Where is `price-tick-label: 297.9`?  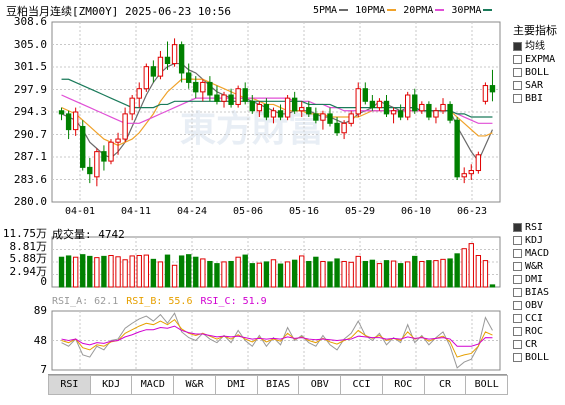
price-tick-label: 297.9 is located at coordinates (30, 89).